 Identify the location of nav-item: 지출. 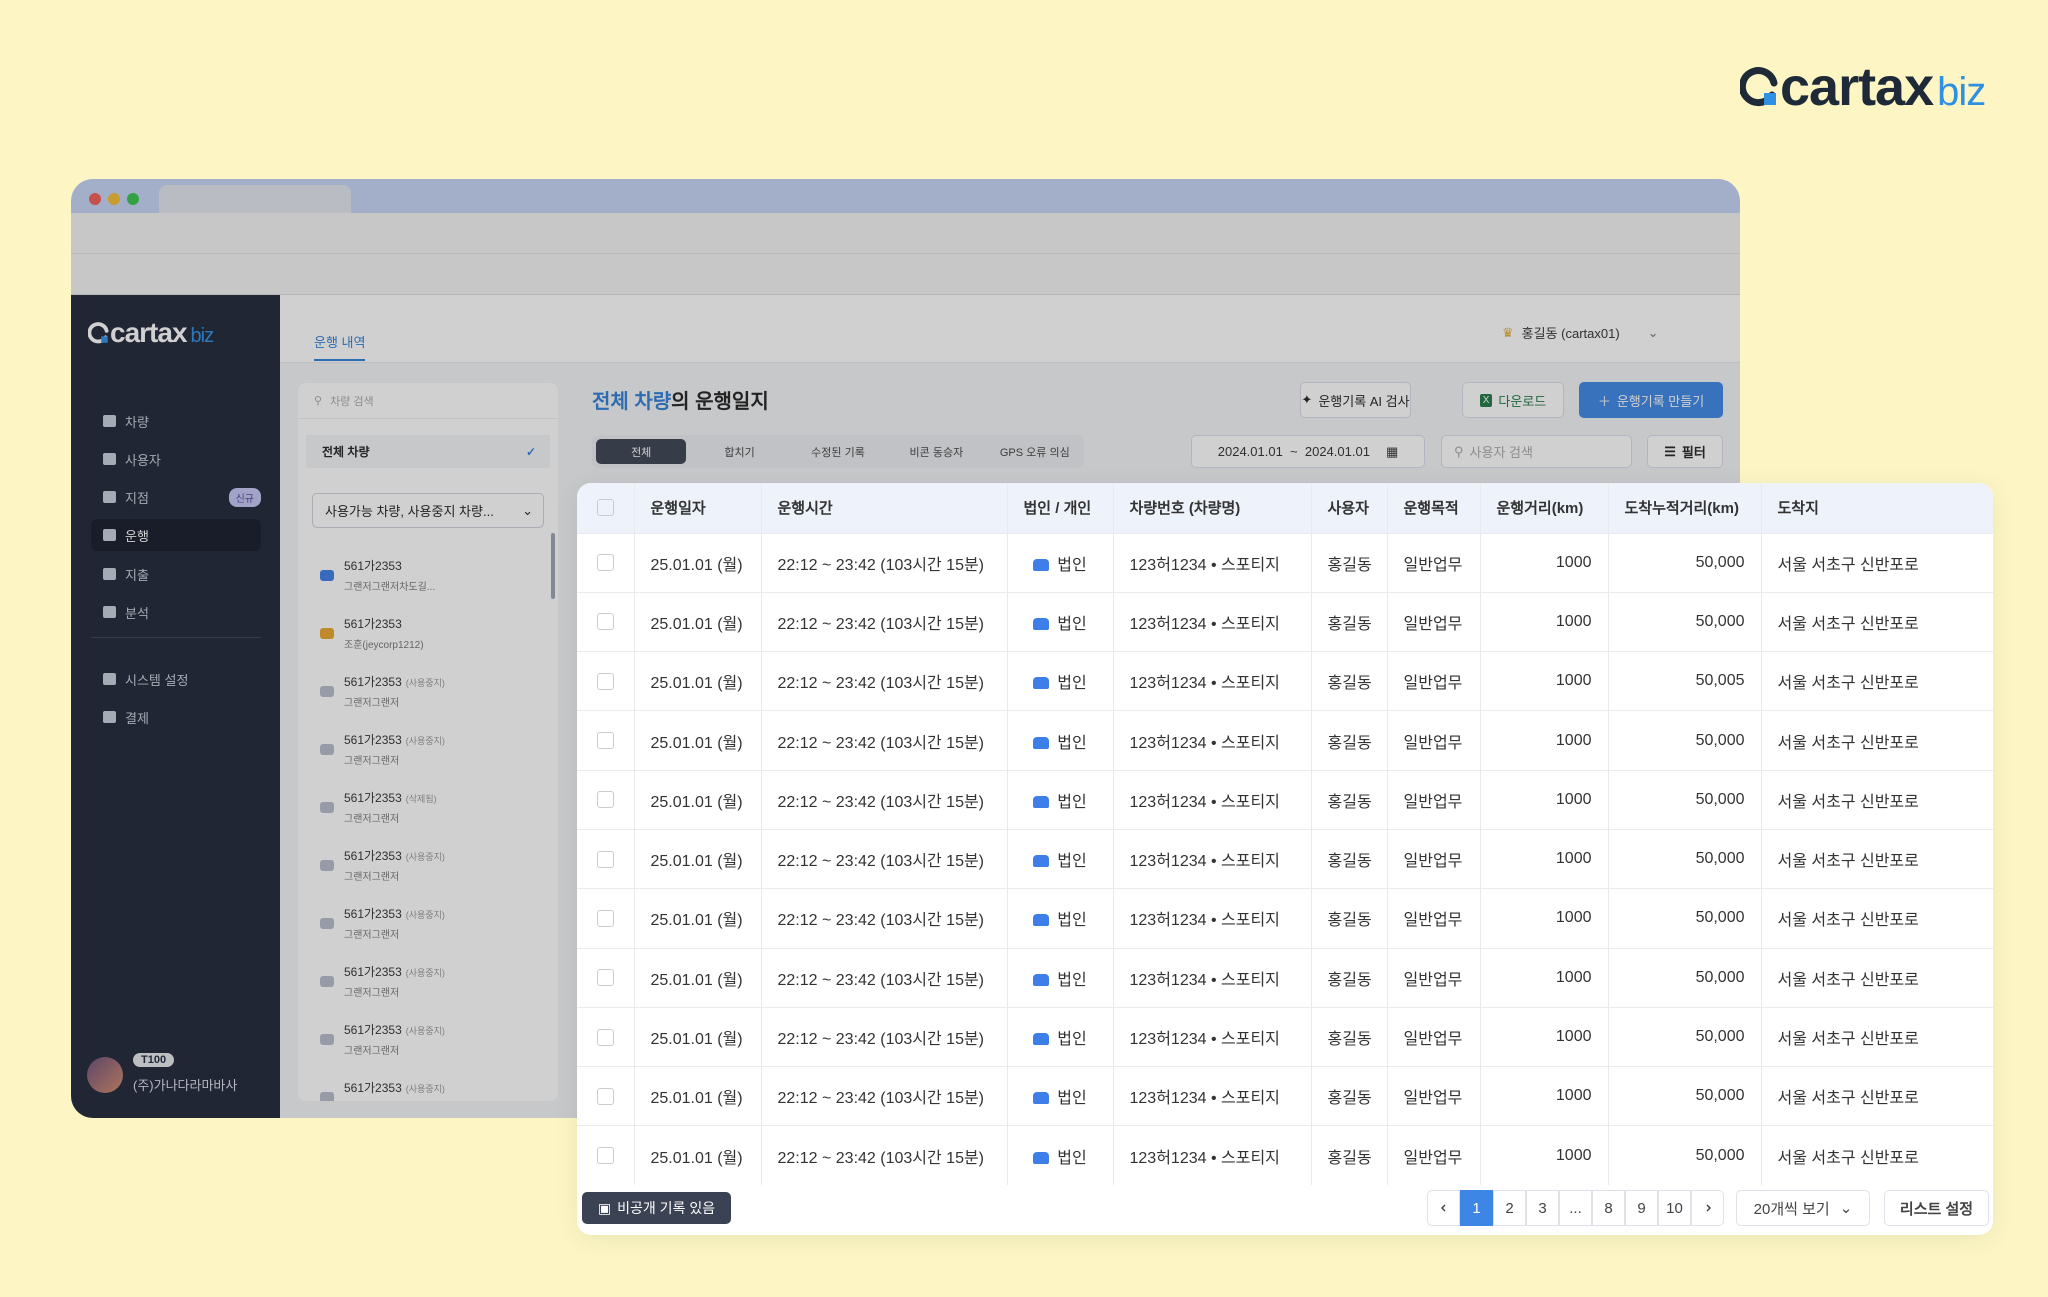
(176, 574).